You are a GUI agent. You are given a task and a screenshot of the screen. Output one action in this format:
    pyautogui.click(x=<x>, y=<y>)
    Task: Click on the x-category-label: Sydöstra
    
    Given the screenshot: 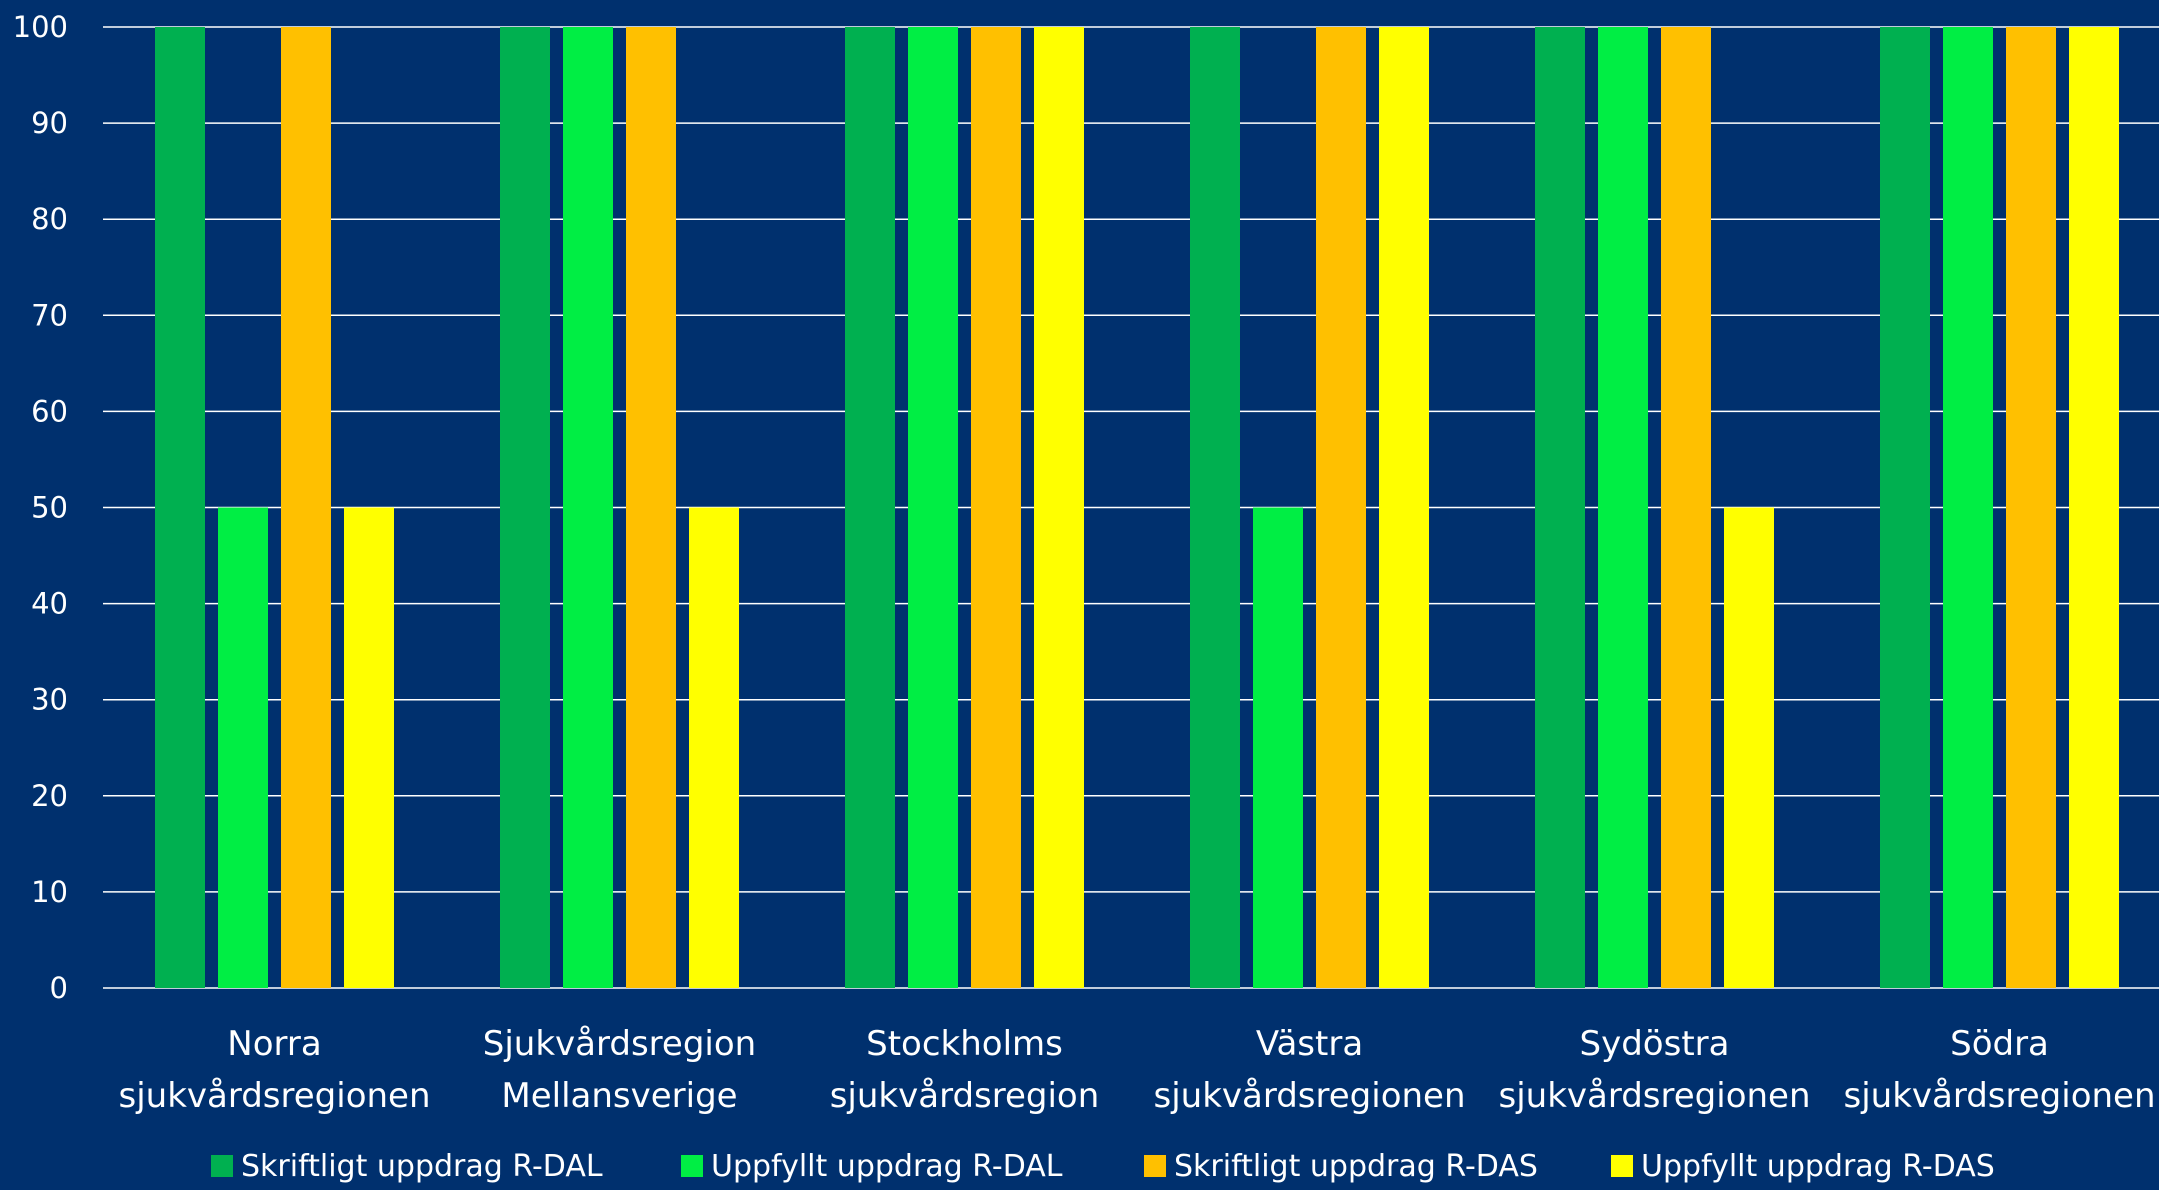 What is the action you would take?
    pyautogui.click(x=1655, y=1044)
    